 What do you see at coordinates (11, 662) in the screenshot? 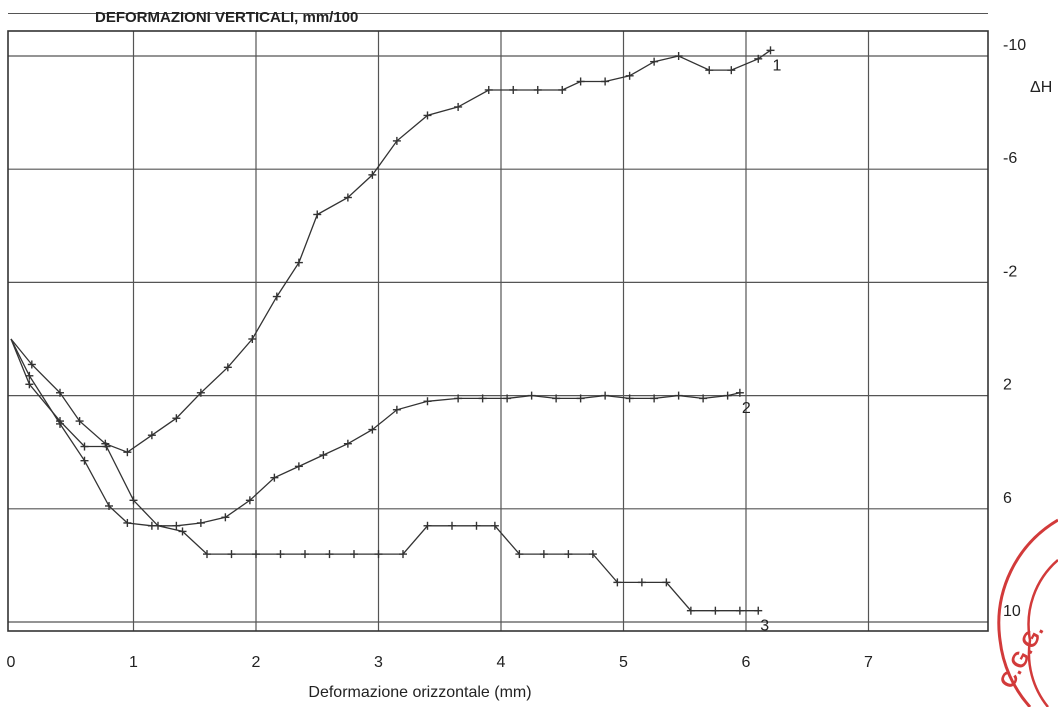
I see `x-tick-label: 0` at bounding box center [11, 662].